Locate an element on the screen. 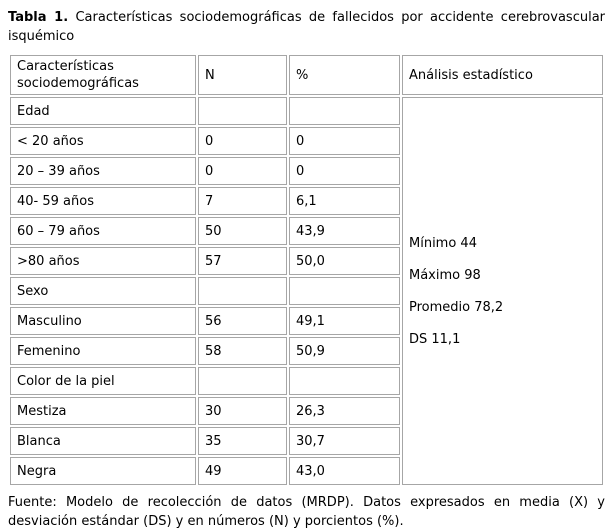  row-pct: 50,9 is located at coordinates (344, 351).